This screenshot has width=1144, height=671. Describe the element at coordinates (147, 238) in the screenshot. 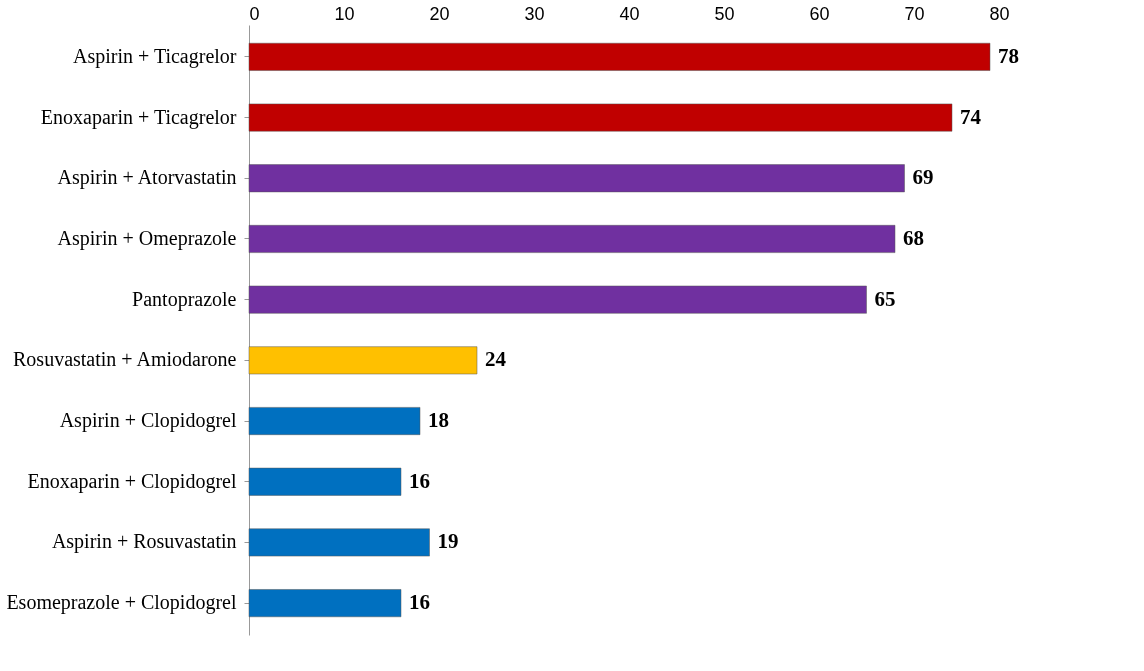

I see `y-tick-label: Aspirin + Omeprazole` at that location.